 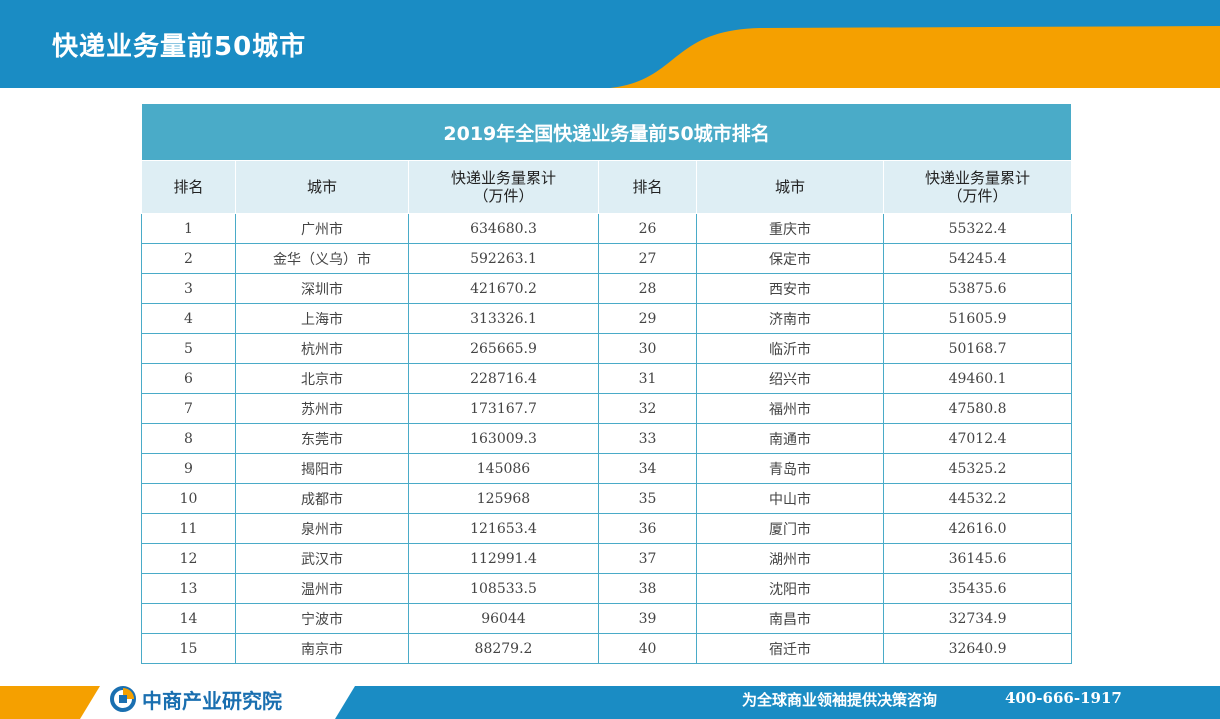 I want to click on table-row: 6 北京市 228716.4 31 绍兴市 49460.1, so click(x=607, y=378).